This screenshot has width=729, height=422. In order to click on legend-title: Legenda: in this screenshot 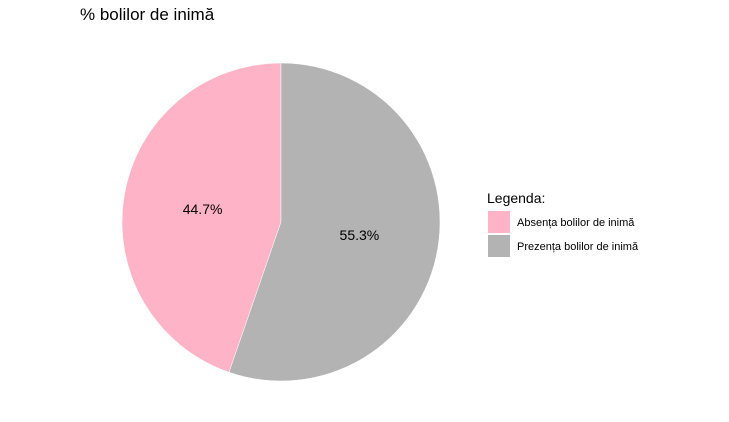, I will do `click(516, 198)`.